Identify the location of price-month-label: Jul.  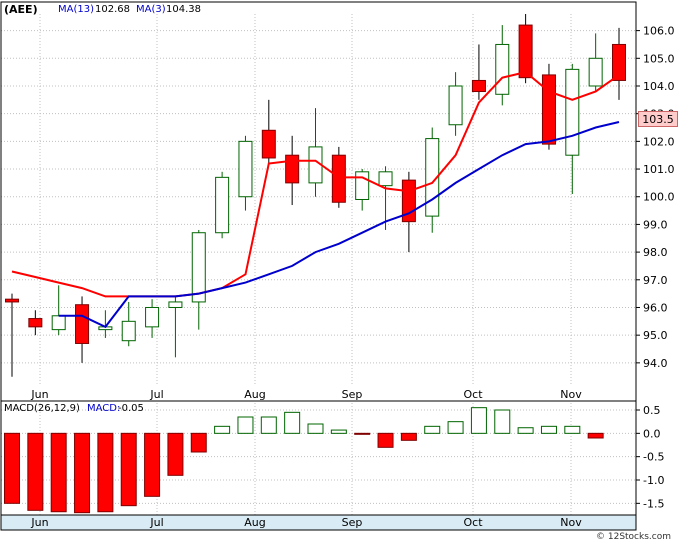
(156, 394).